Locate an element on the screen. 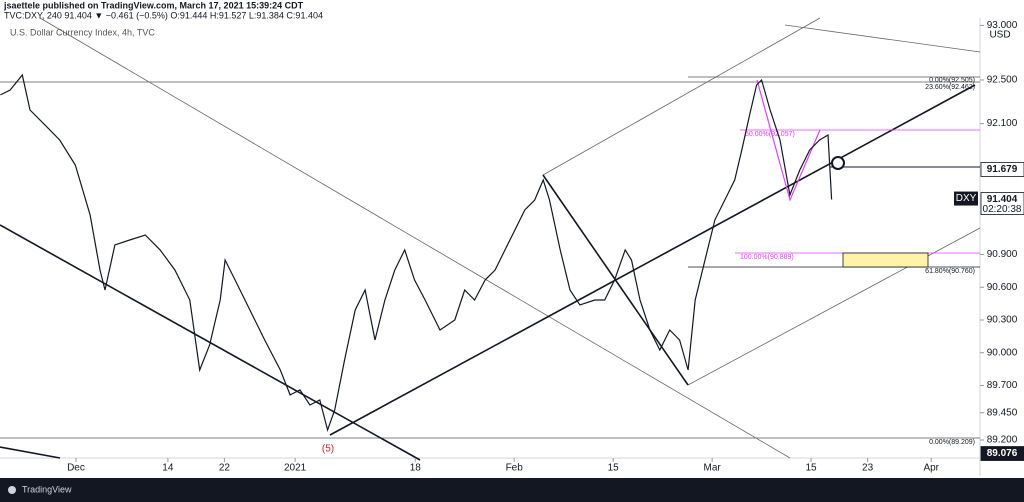  symbol-tag is located at coordinates (966, 198).